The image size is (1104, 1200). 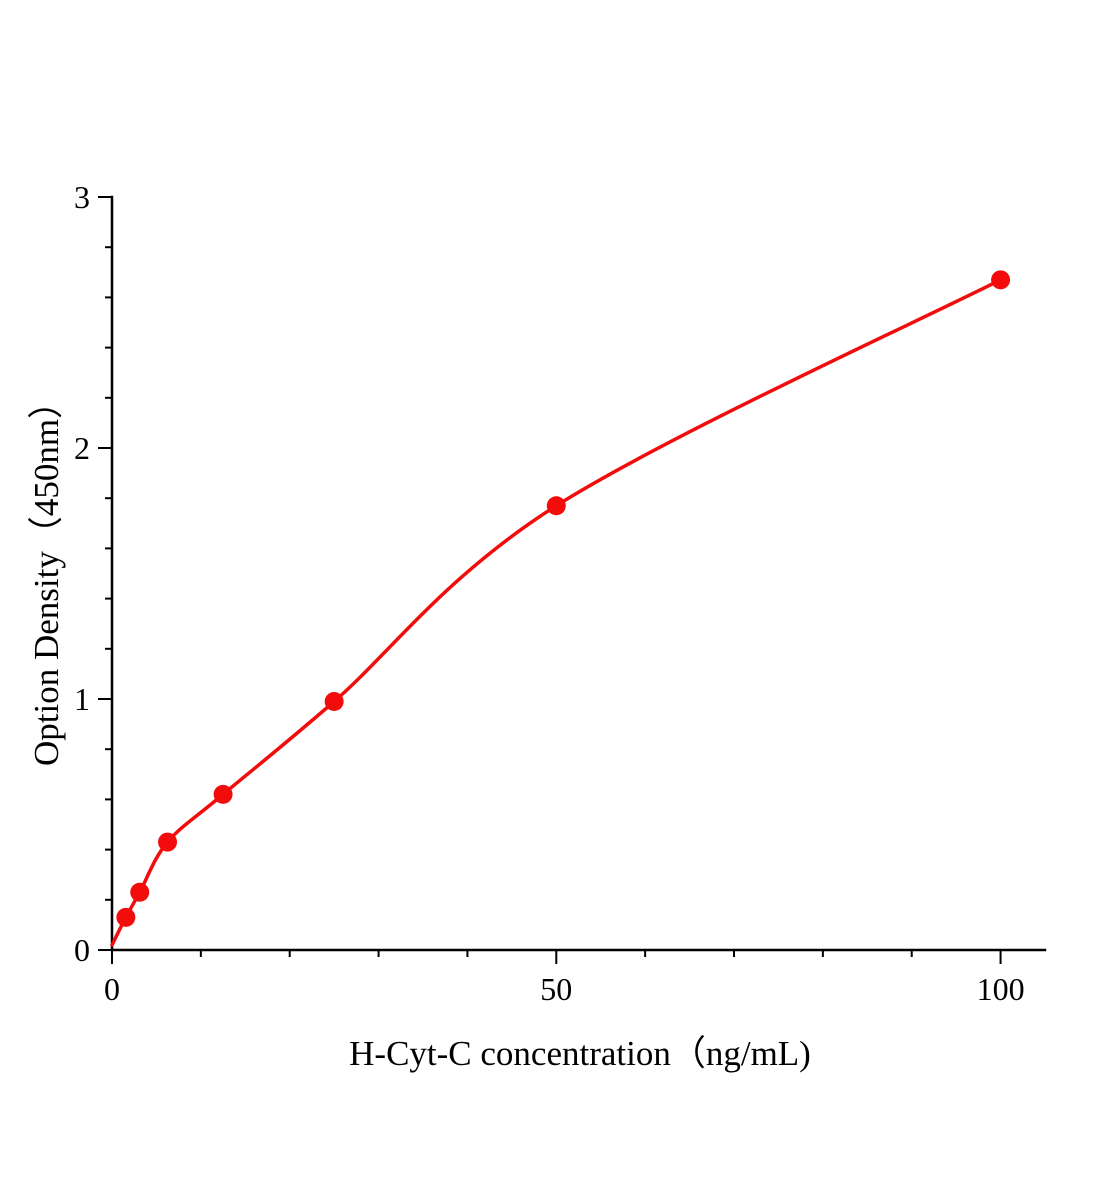 I want to click on y-tick-label: 0, so click(x=82, y=950).